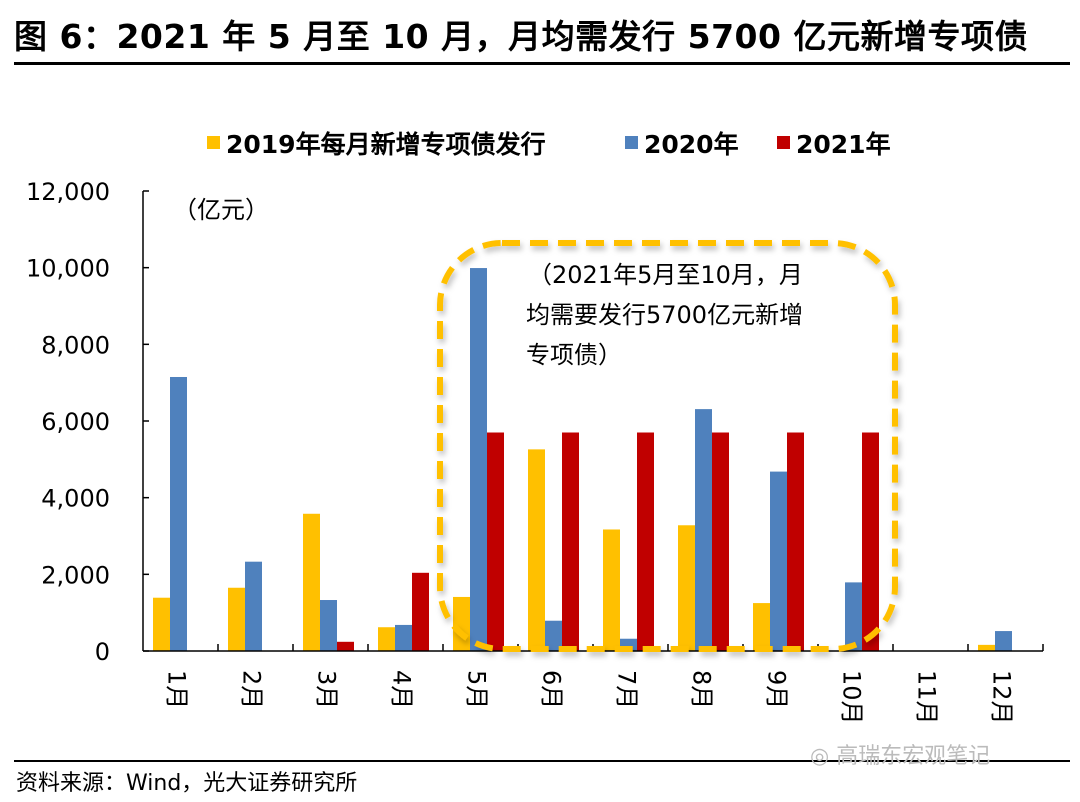  Describe the element at coordinates (686, 588) in the screenshot. I see `bar-2019年每月新增专项债发行-8月` at that location.